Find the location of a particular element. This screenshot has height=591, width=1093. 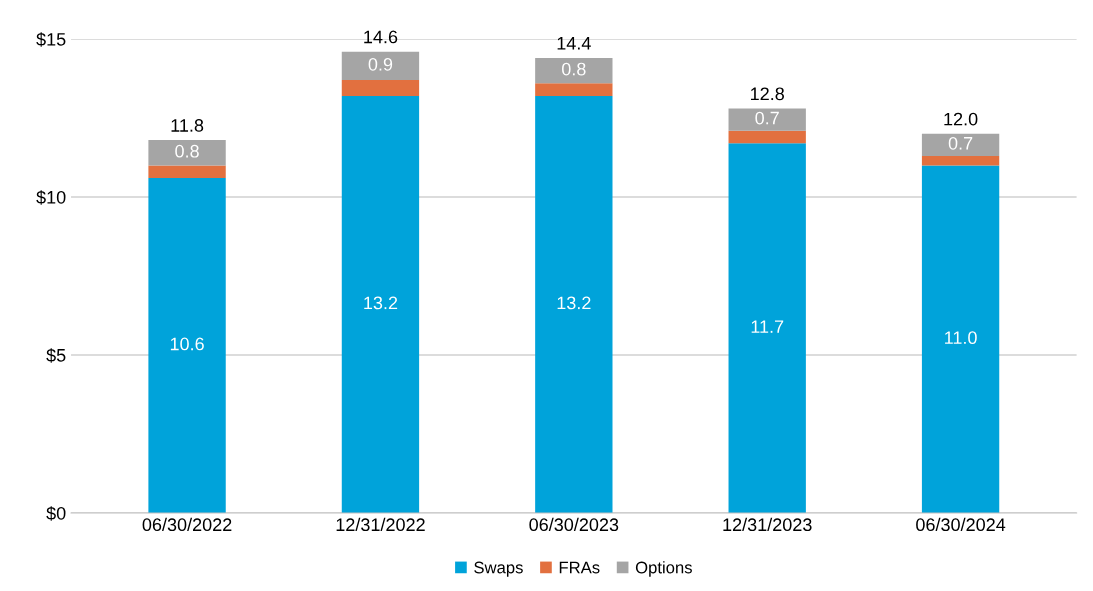

legend-label: FRAs is located at coordinates (579, 567).